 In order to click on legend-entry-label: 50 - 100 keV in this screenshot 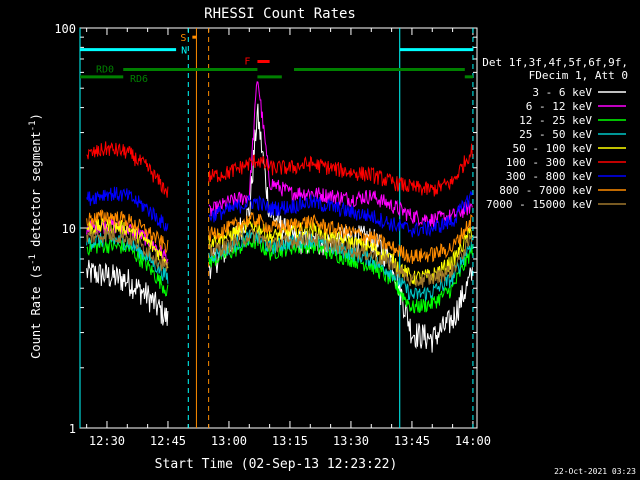, I will do `click(553, 148)`.